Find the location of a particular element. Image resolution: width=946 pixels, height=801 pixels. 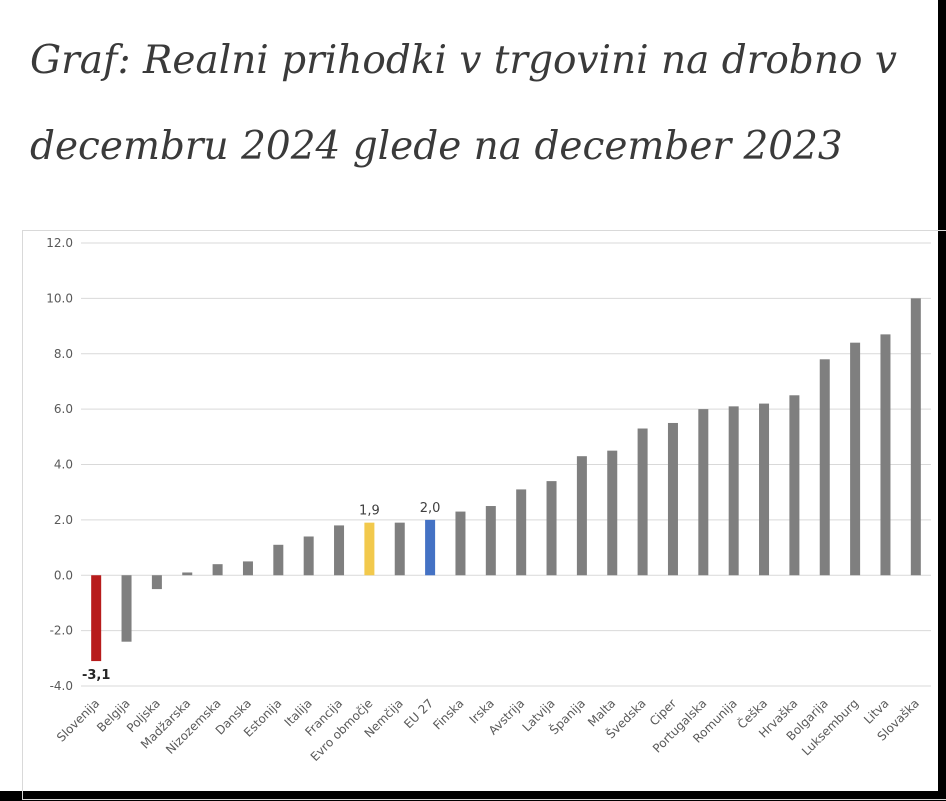

y-tick-label: 10.0 is located at coordinates (59, 298).